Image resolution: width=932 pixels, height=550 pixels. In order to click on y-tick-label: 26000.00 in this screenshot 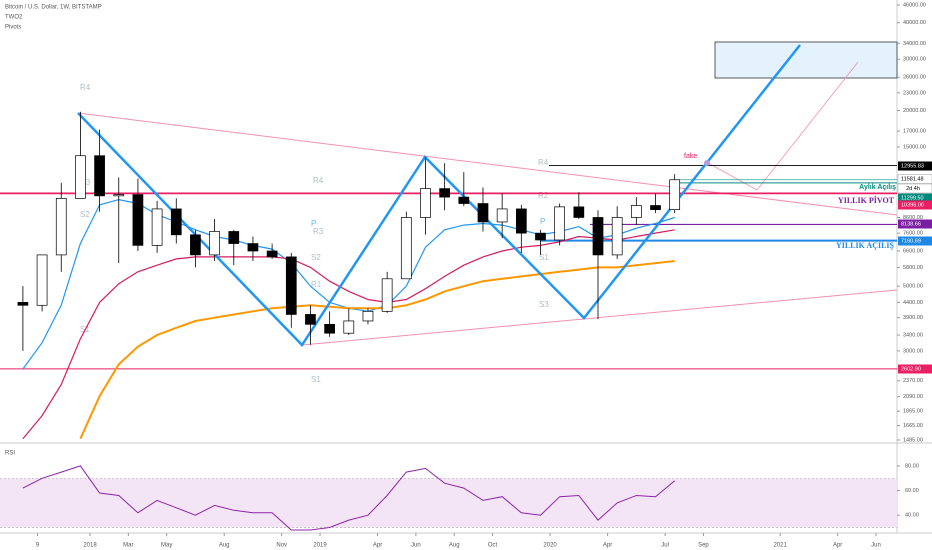, I will do `click(914, 78)`.